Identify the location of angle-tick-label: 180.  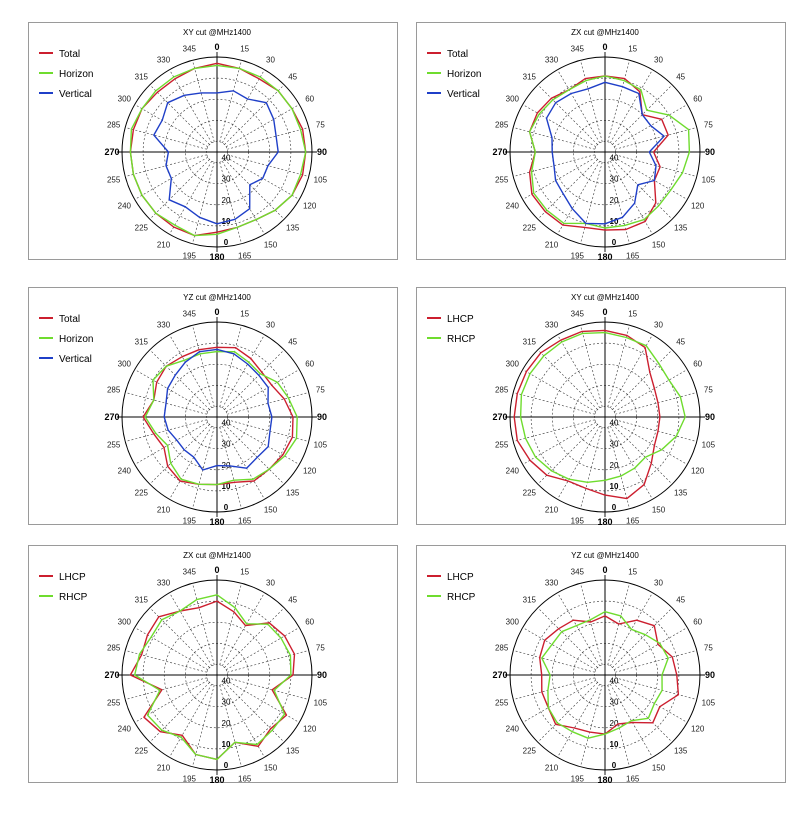
(216, 779).